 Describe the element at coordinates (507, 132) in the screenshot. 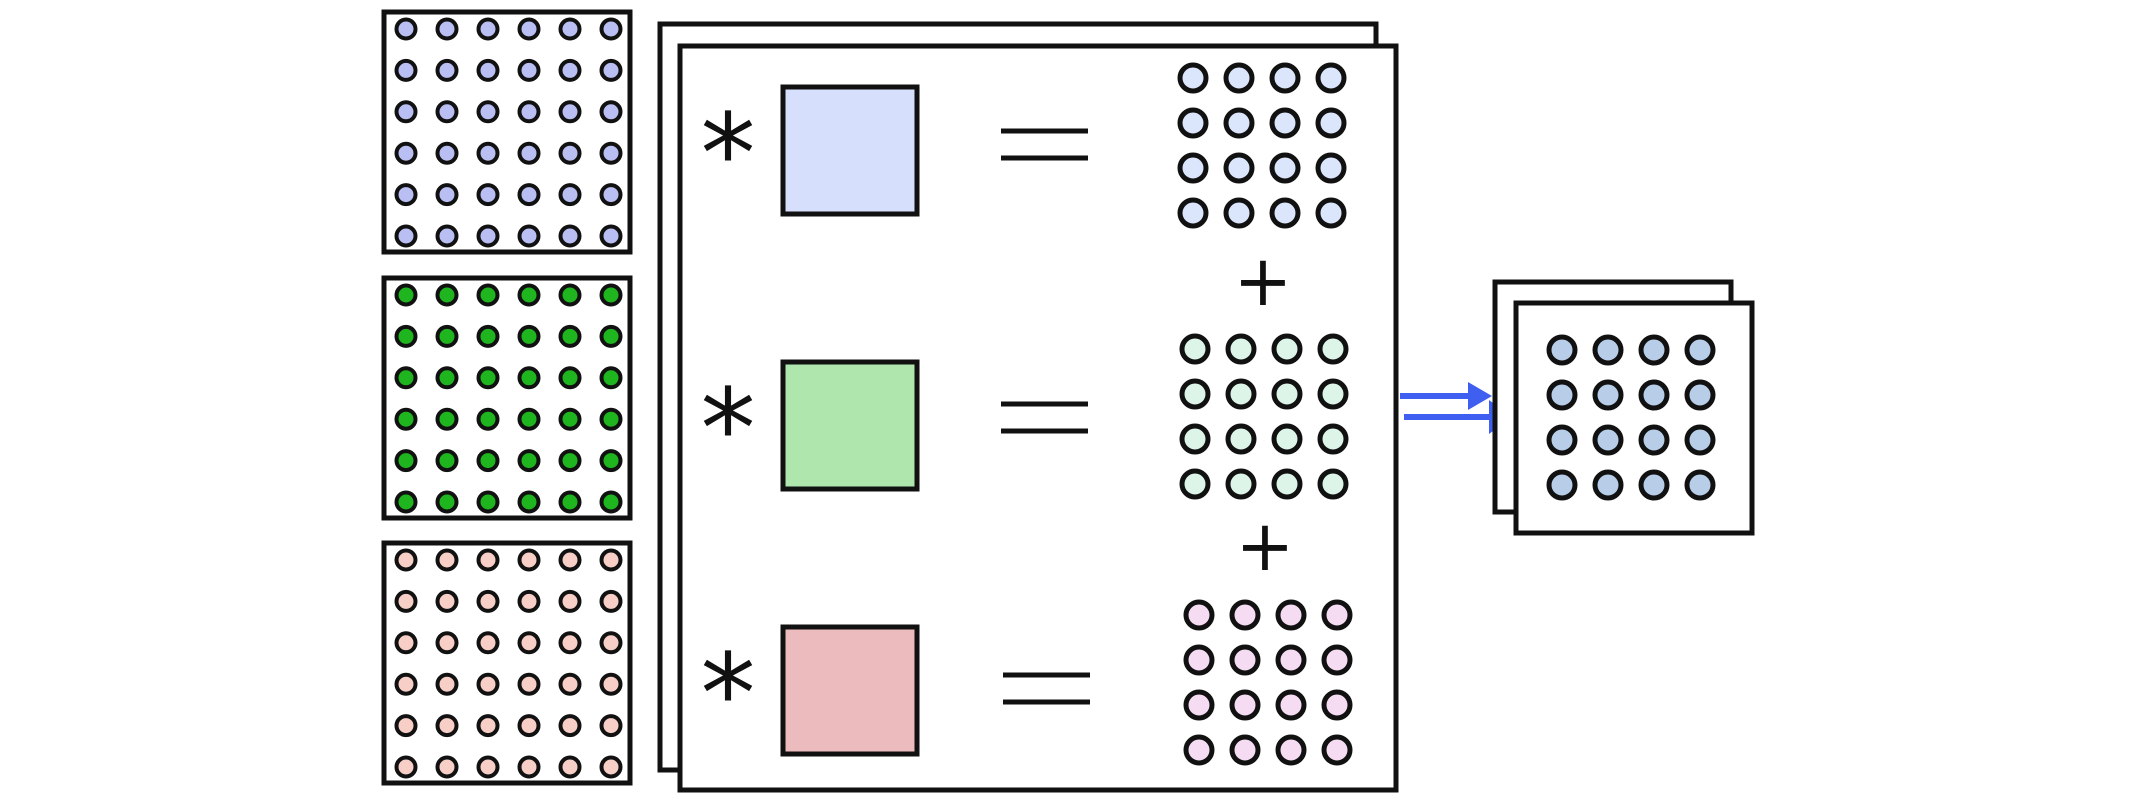

I see `input-channel-blue` at that location.